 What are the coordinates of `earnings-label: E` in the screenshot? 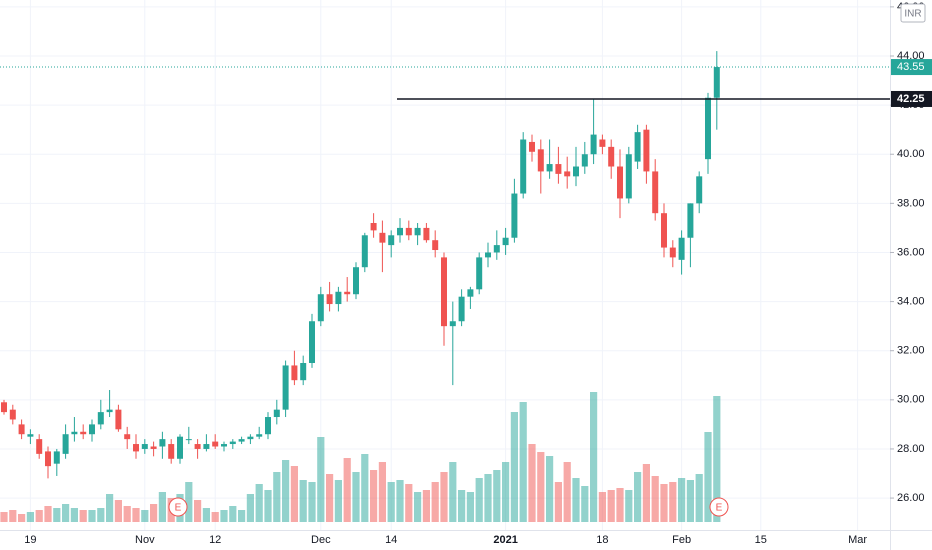 It's located at (719, 508).